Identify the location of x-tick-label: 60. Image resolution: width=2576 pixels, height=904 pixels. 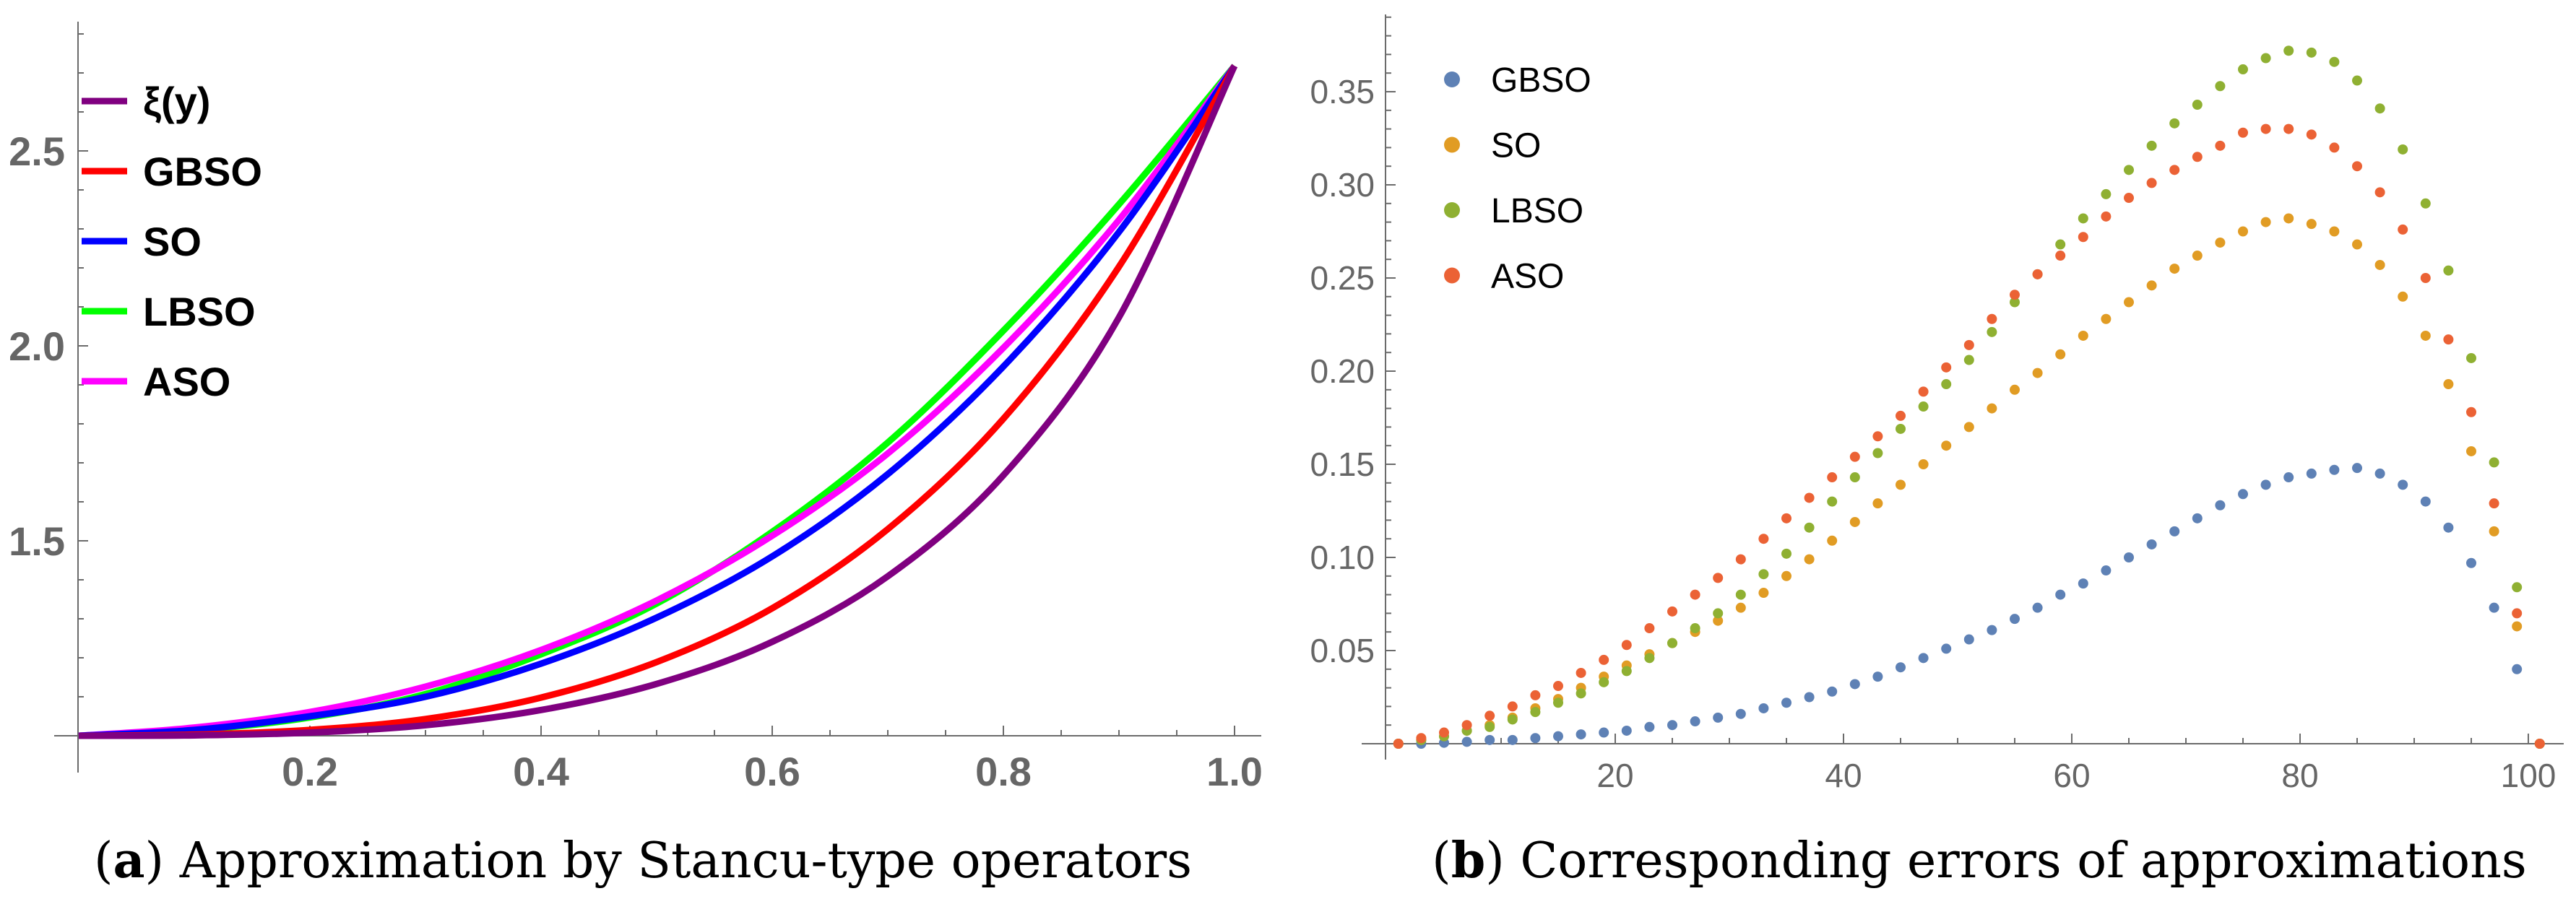
(2071, 776).